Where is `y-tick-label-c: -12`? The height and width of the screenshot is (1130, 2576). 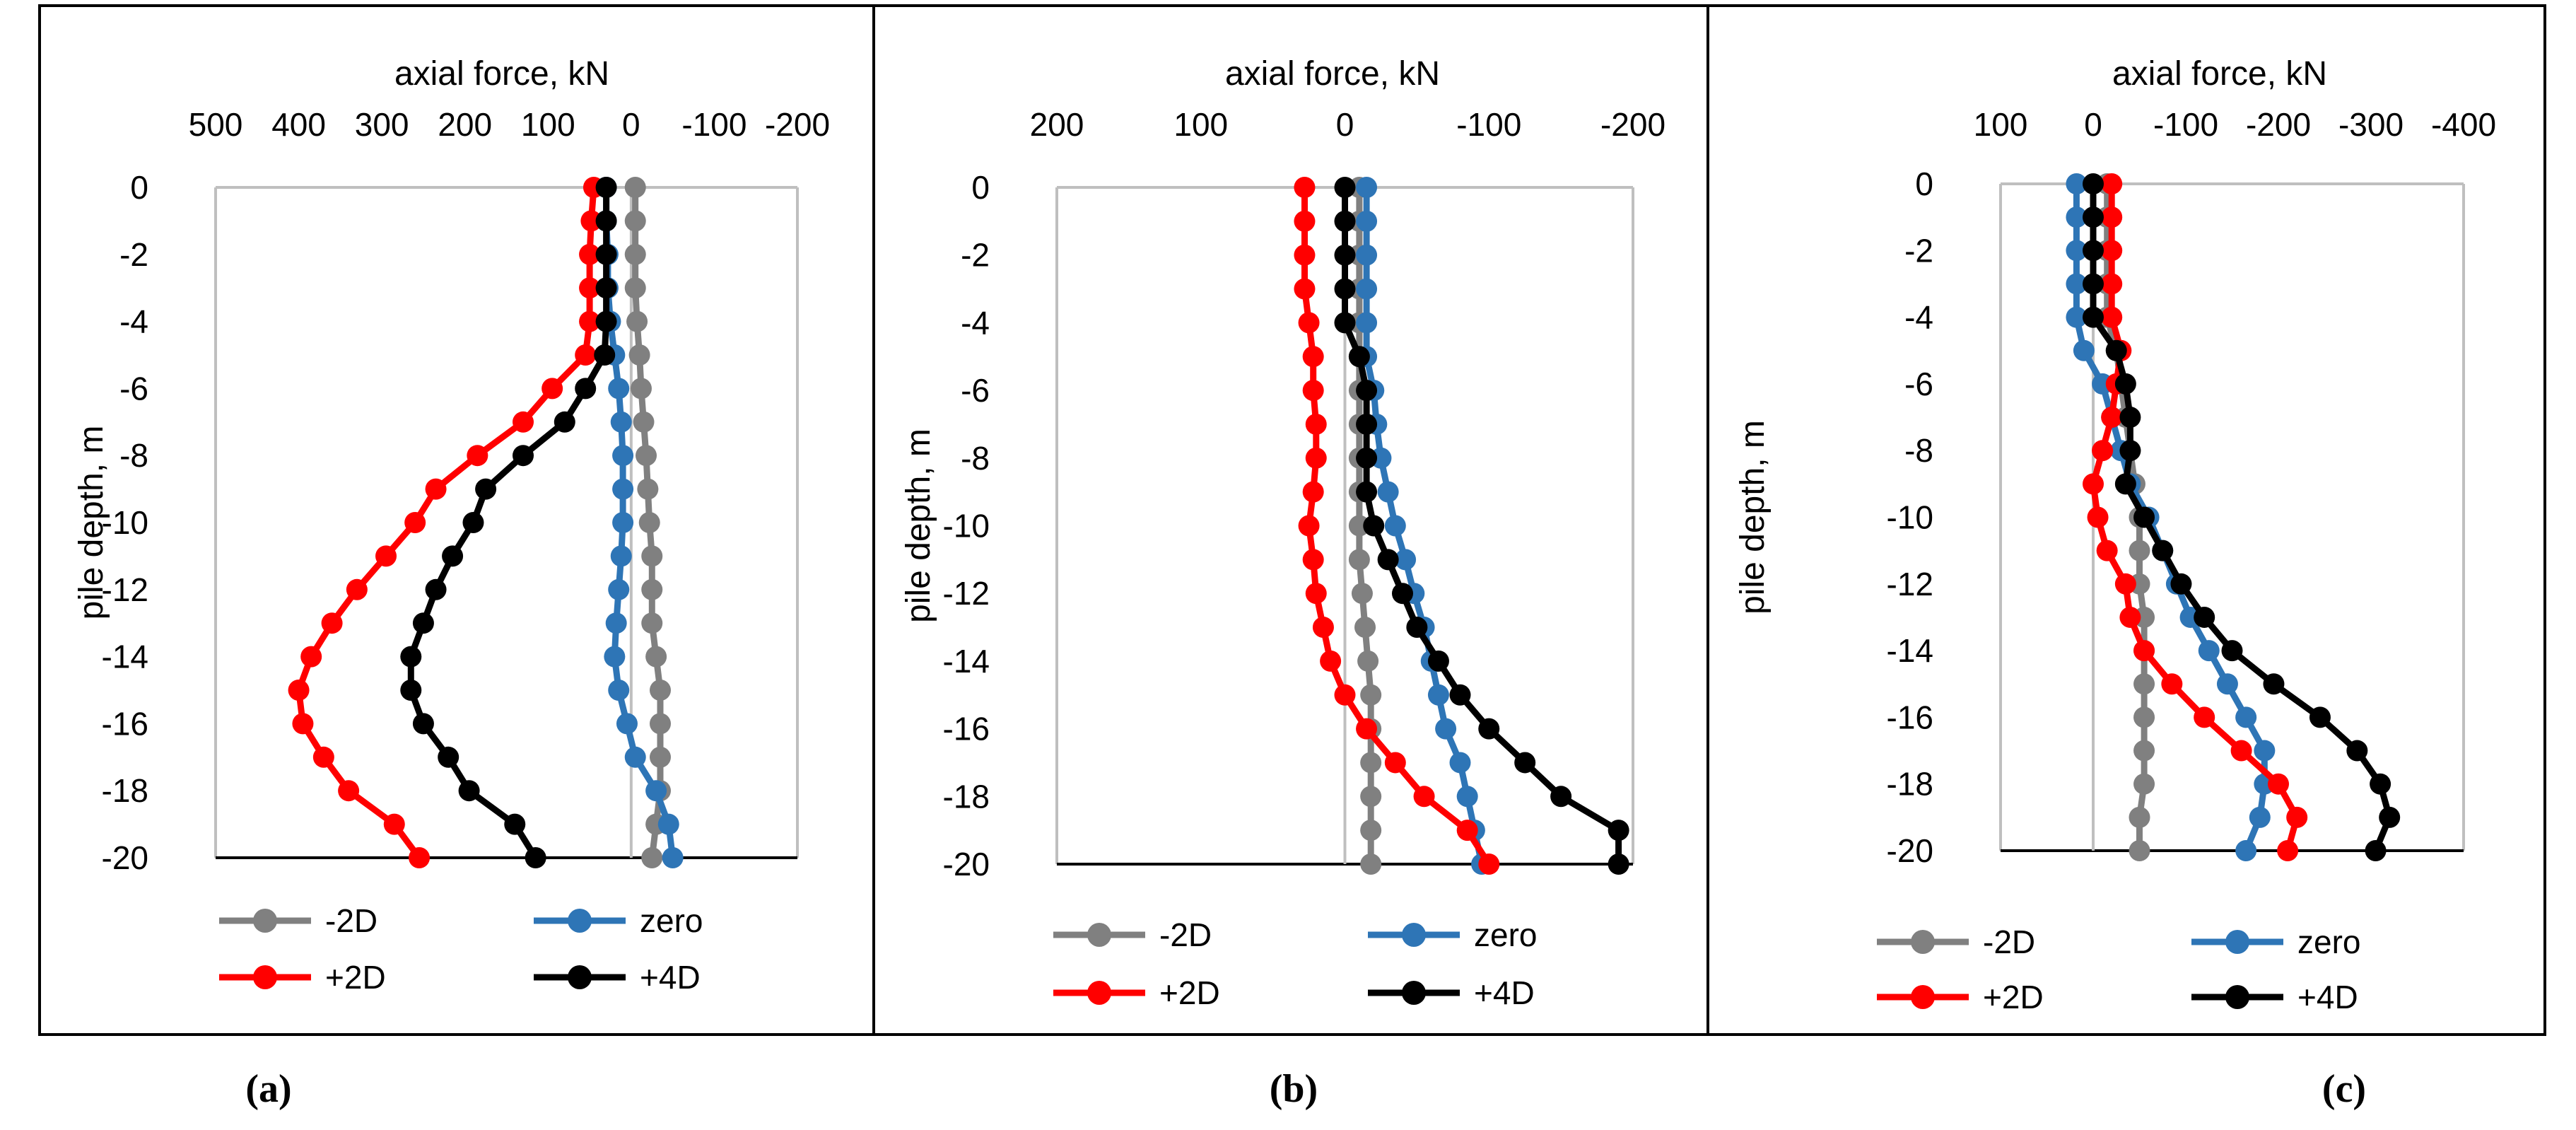 y-tick-label-c: -12 is located at coordinates (1910, 584).